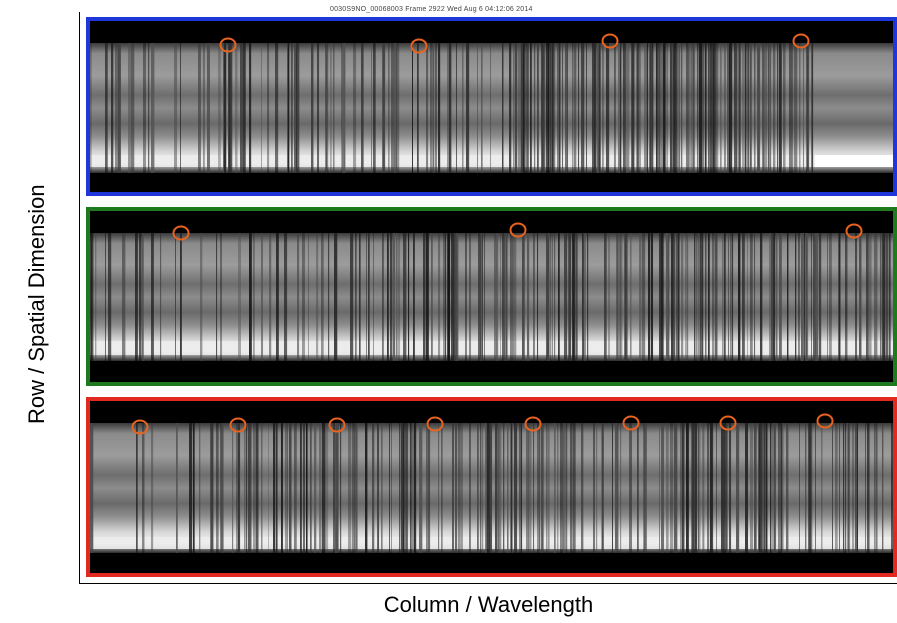 The height and width of the screenshot is (623, 897). I want to click on y-axis-label: Row / Spatial Dimension, so click(36, 304).